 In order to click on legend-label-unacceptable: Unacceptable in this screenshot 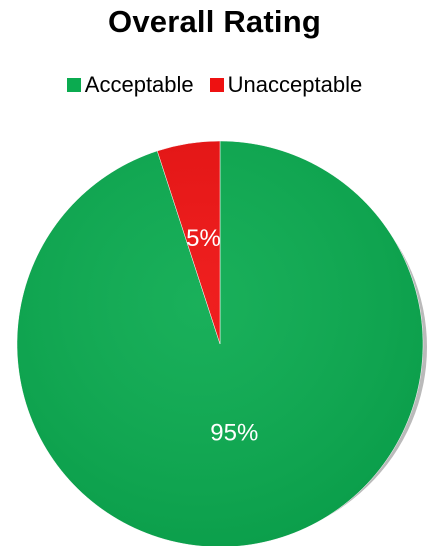, I will do `click(295, 84)`.